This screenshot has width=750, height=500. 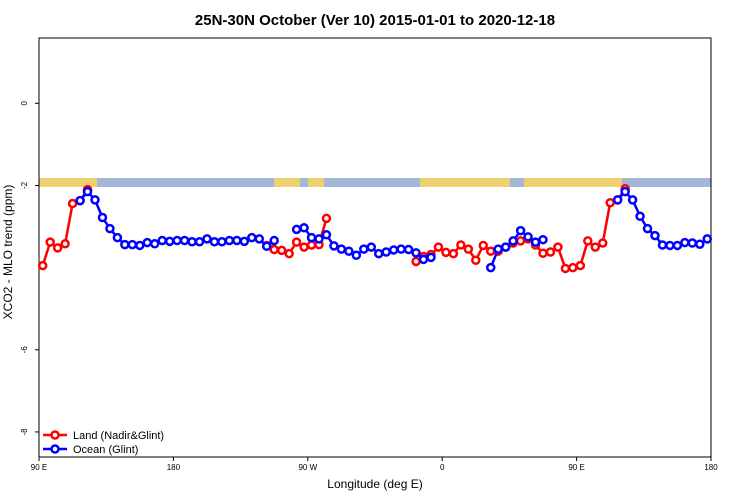 What do you see at coordinates (24, 103) in the screenshot?
I see `y-tick-label: 0` at bounding box center [24, 103].